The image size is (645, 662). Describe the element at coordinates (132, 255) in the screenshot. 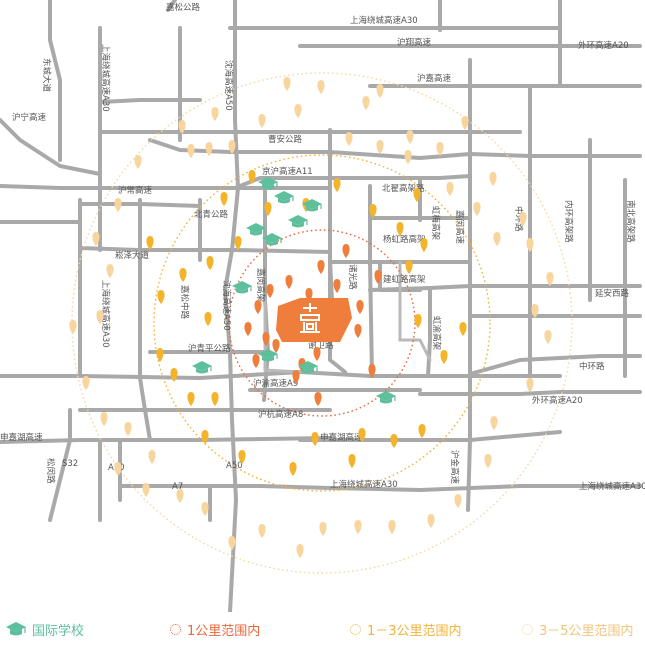

I see `road-label: 崧泽大道` at that location.